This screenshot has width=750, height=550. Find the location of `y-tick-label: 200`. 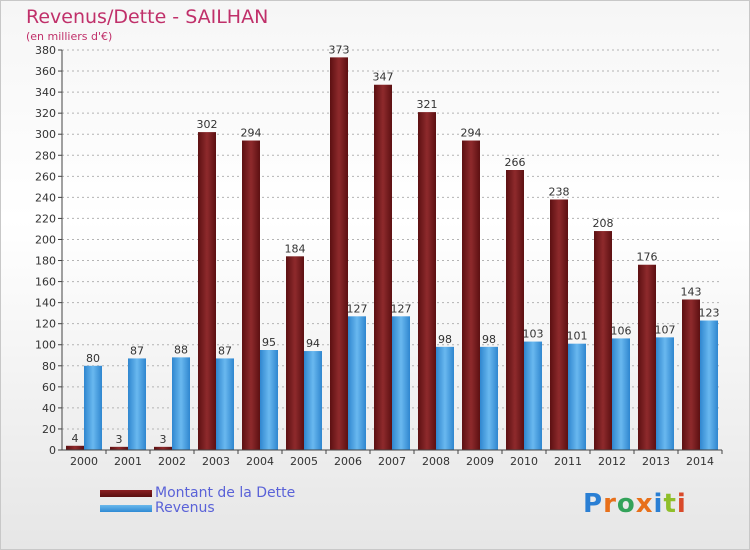

y-tick-label: 200 is located at coordinates (45, 239).